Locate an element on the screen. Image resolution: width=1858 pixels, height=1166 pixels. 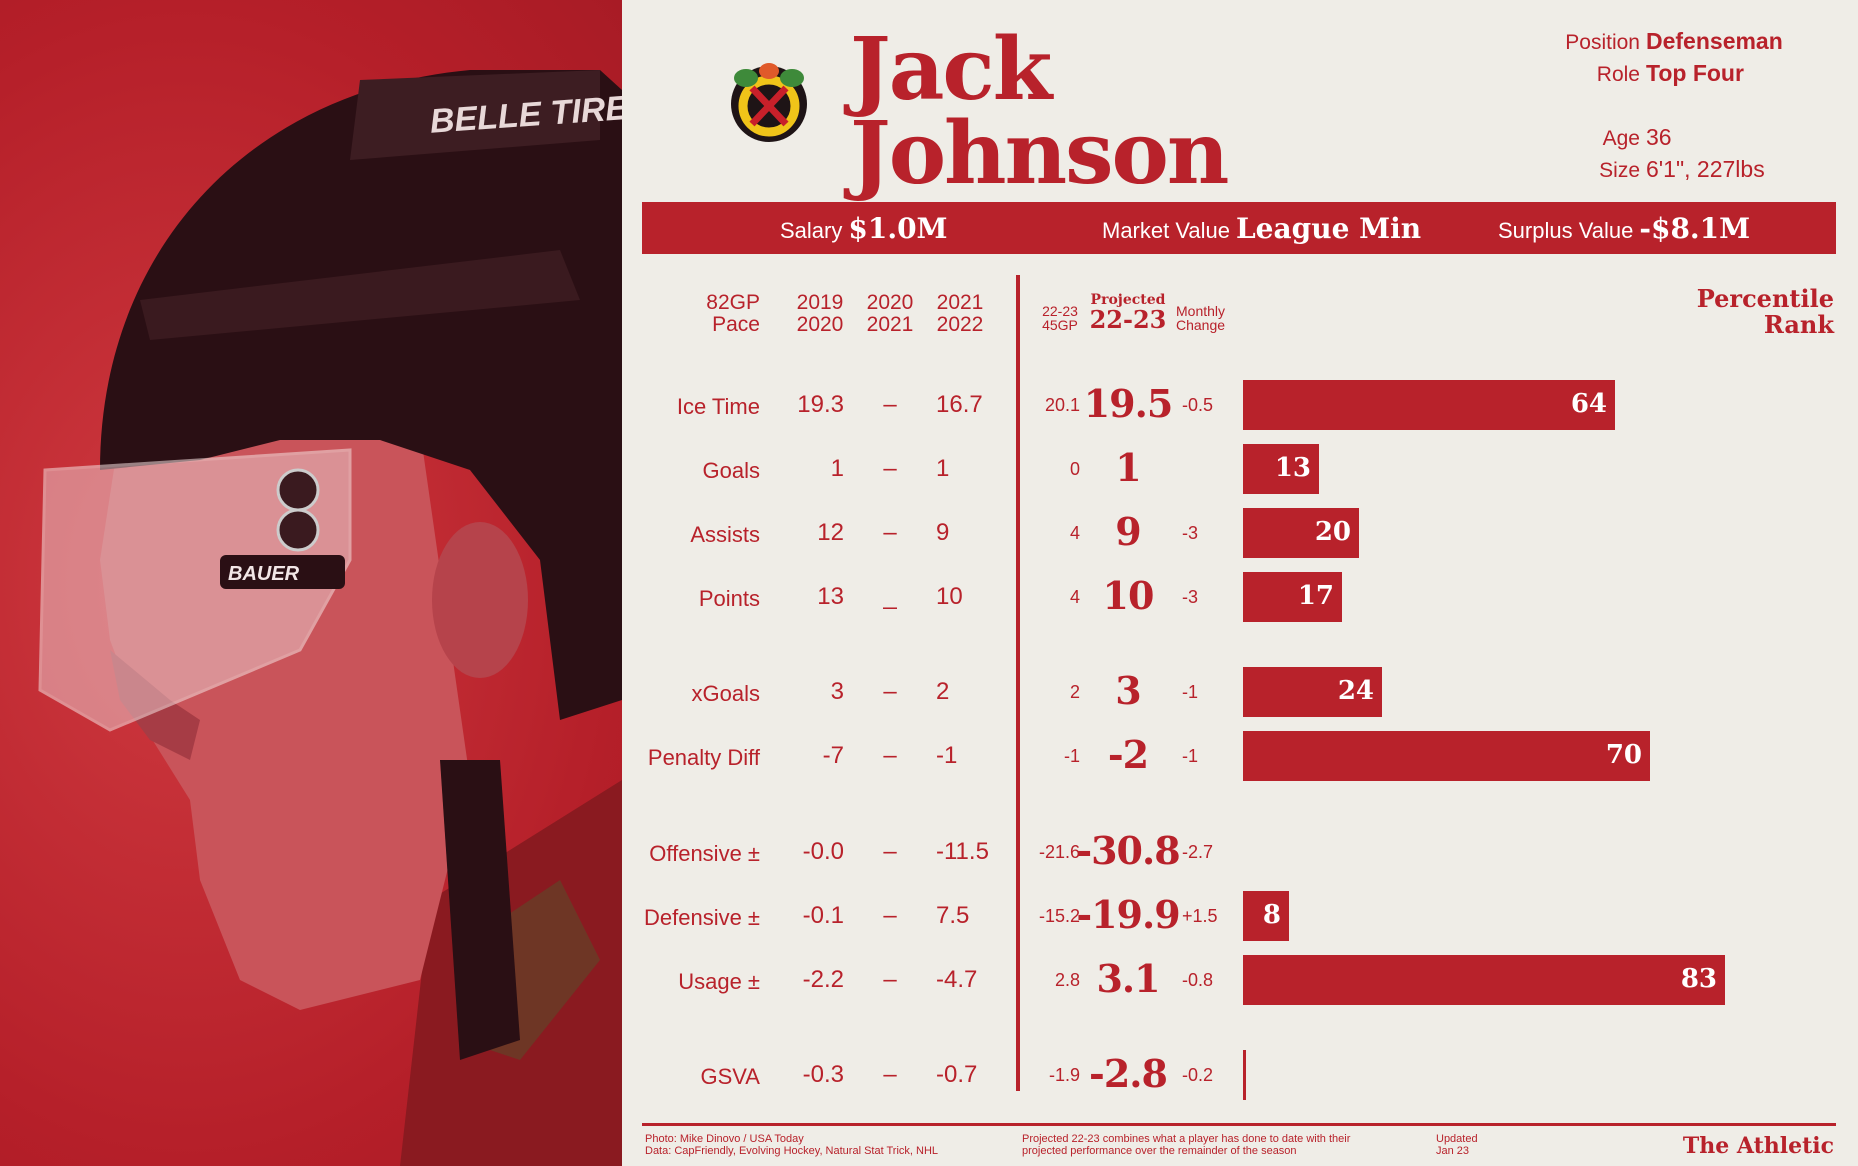
header-cur-line2: 45GP is located at coordinates (1060, 325).